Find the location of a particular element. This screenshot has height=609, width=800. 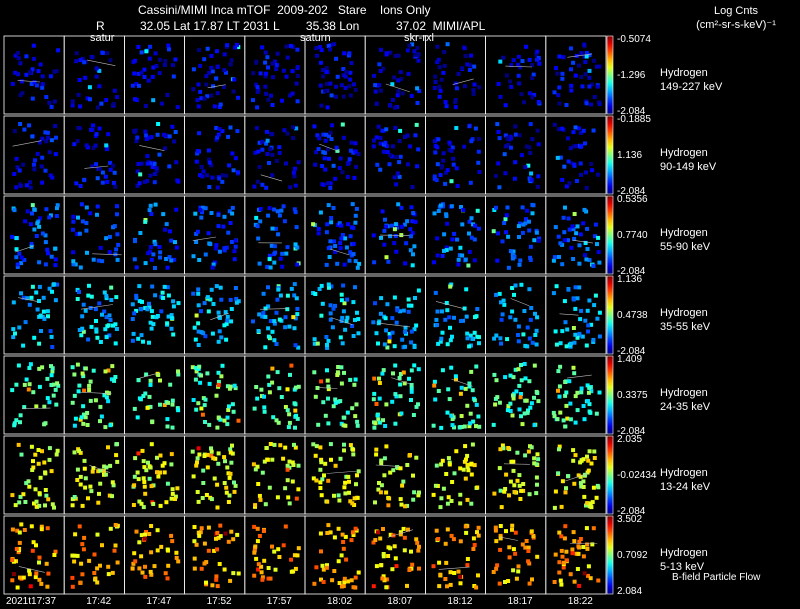

energy-range-label: 55-90 keV is located at coordinates (685, 247).